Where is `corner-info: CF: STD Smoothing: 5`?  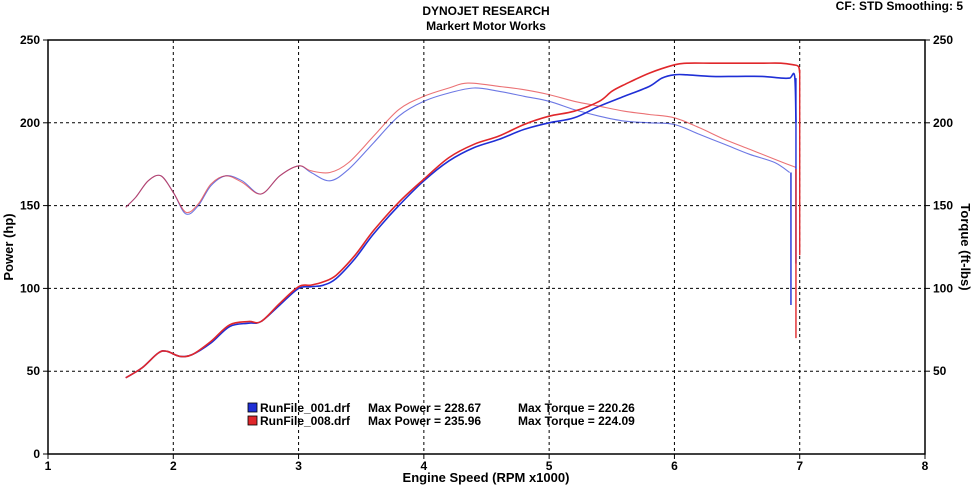
corner-info: CF: STD Smoothing: 5 is located at coordinates (900, 6).